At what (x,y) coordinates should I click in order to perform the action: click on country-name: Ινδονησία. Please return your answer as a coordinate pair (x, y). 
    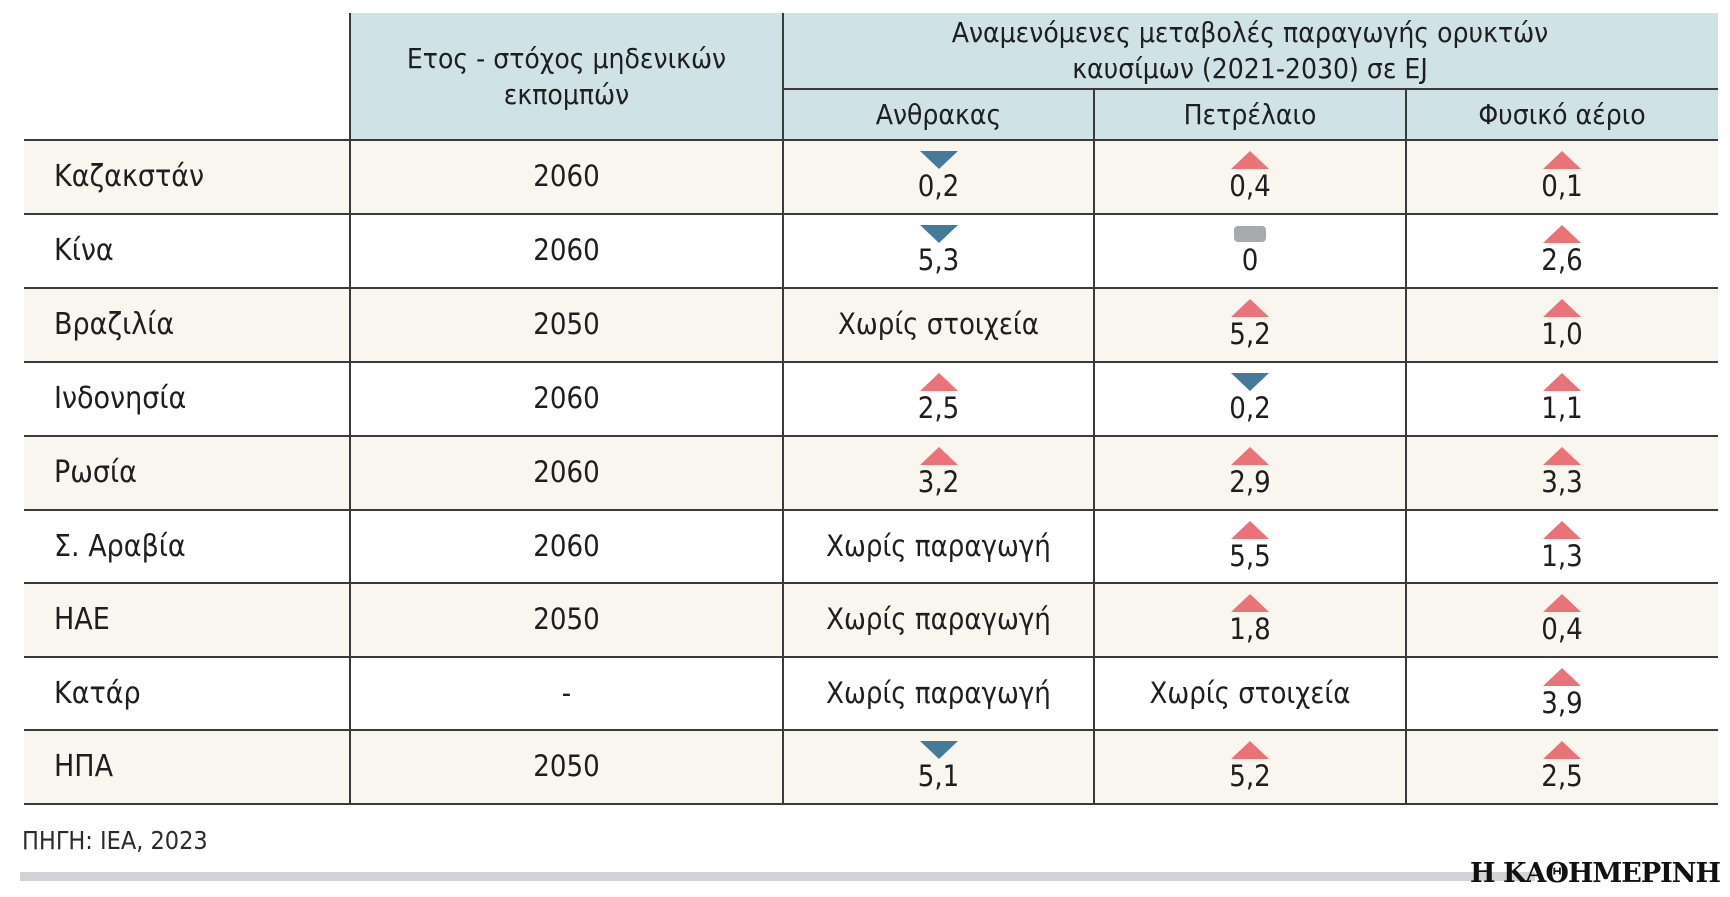
    Looking at the image, I should click on (120, 398).